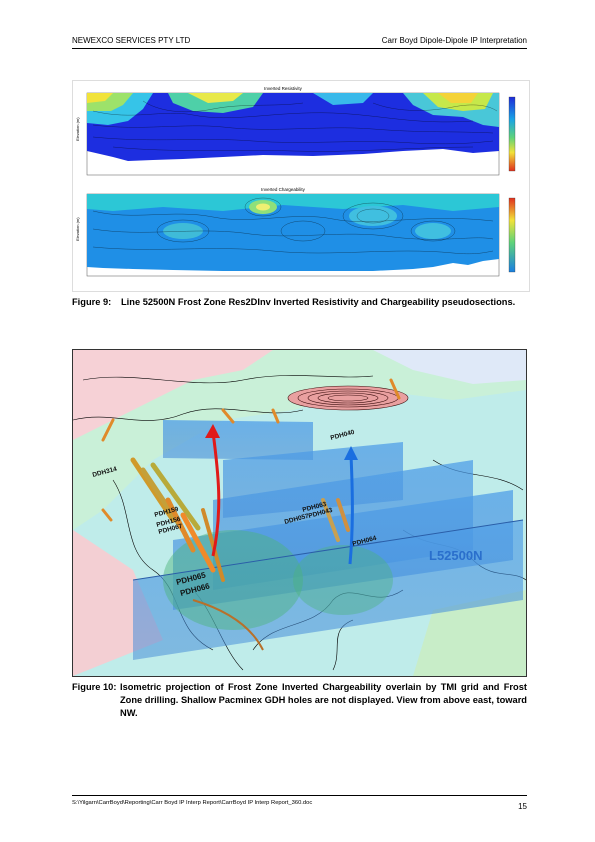  What do you see at coordinates (283, 189) in the screenshot?
I see `chargeability-title: Inverted Chargeability` at bounding box center [283, 189].